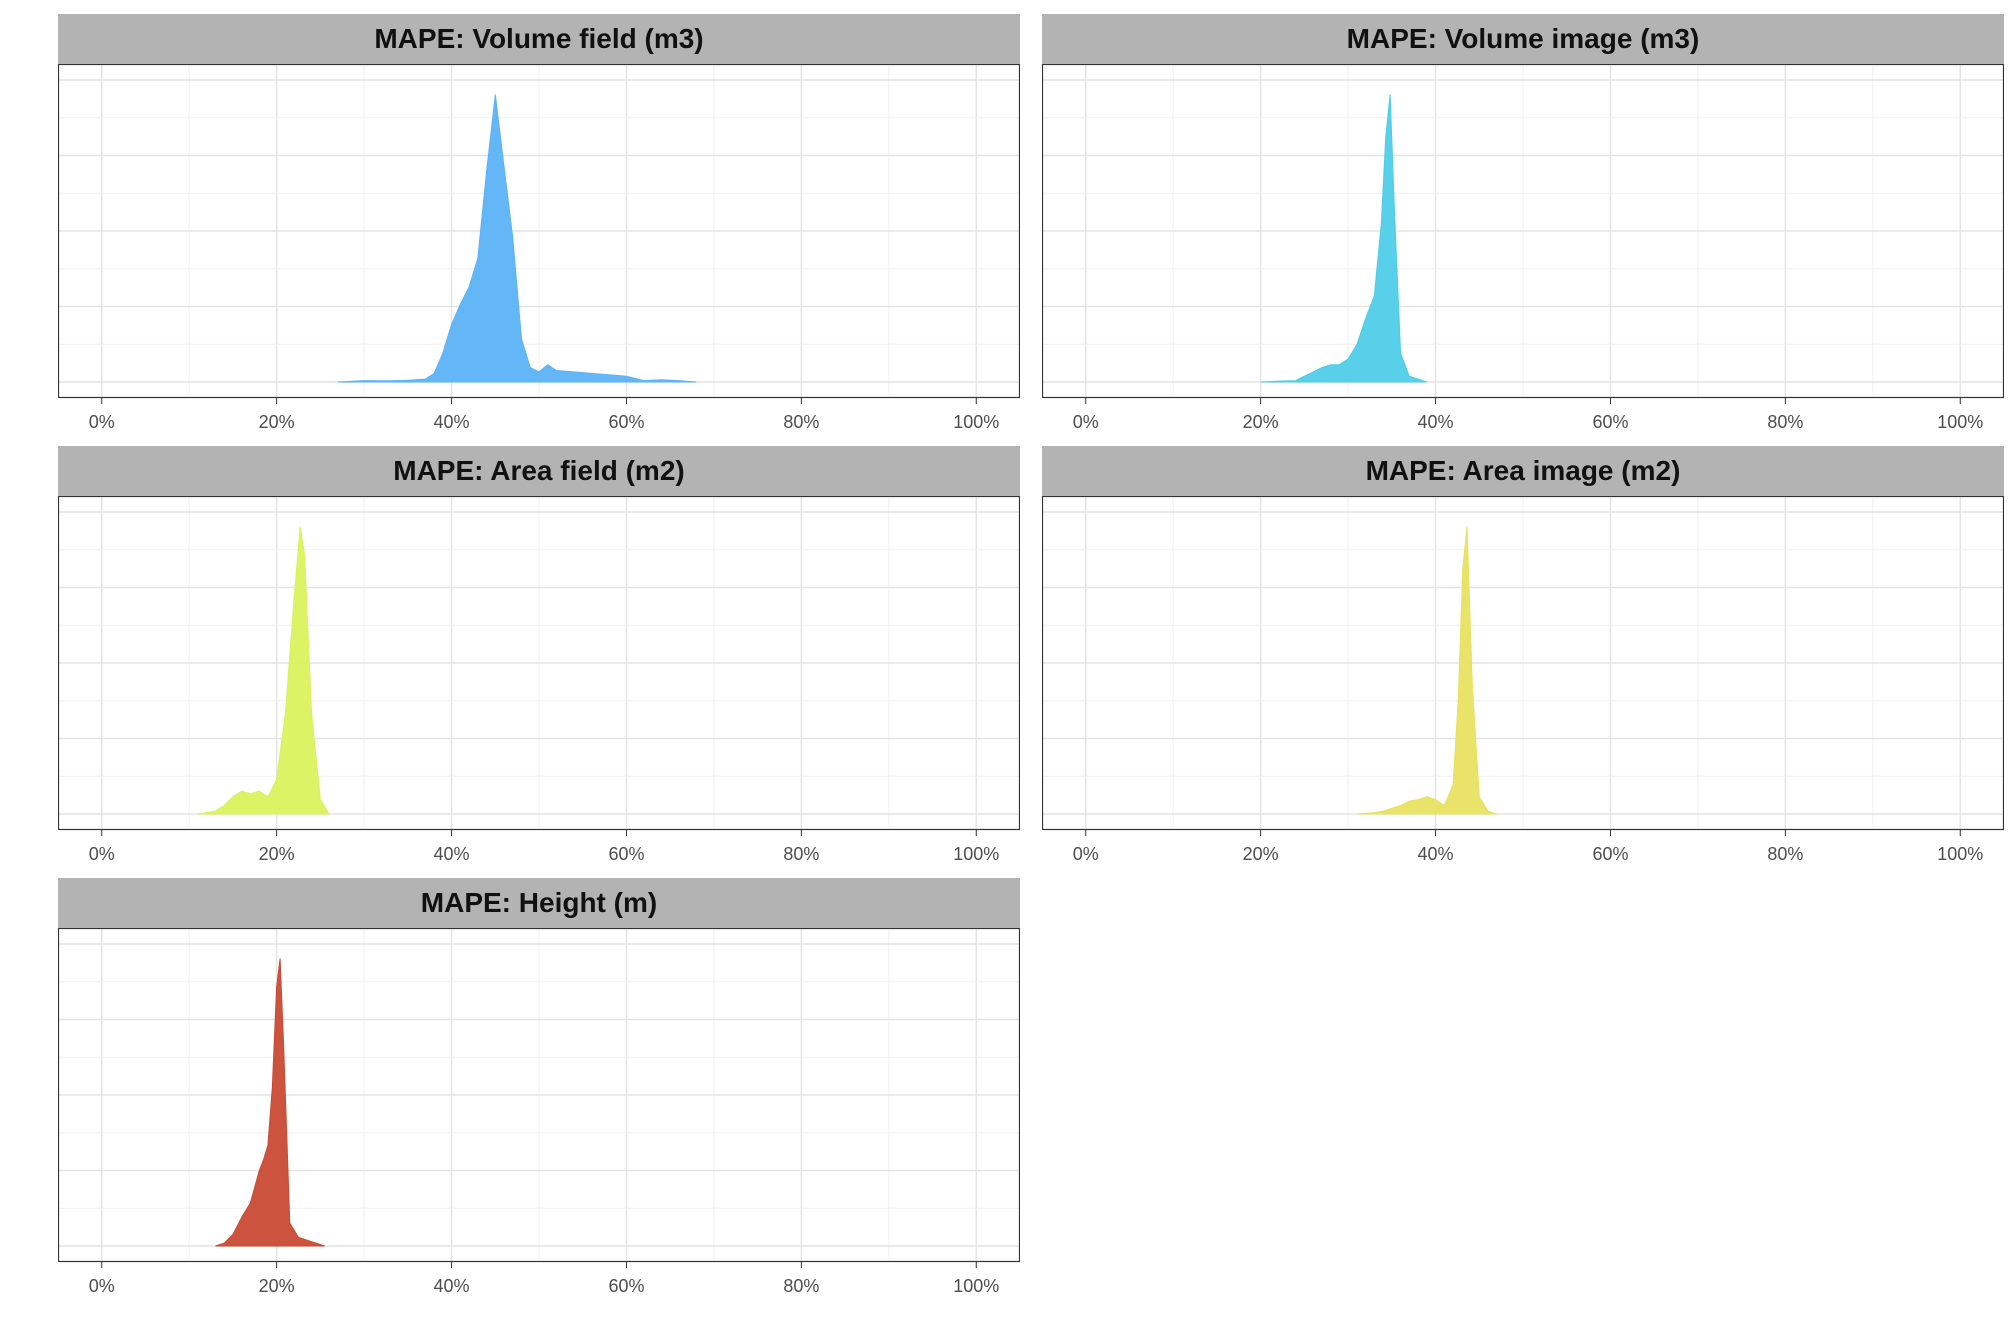  What do you see at coordinates (539, 39) in the screenshot?
I see `facet-title: MAPE: Volume field (m3)` at bounding box center [539, 39].